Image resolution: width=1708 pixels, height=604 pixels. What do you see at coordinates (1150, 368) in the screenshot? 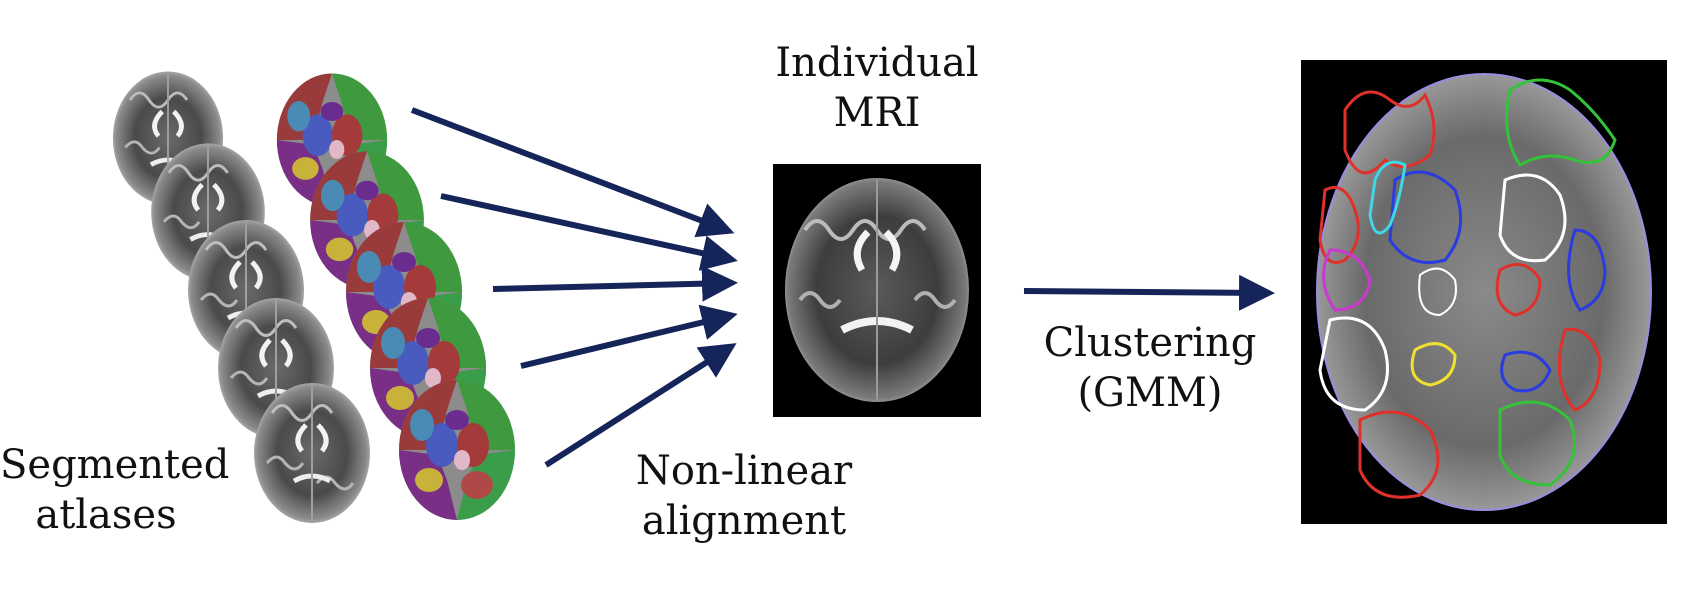
I see `clustering-gmm-label: Clustering (GMM)` at bounding box center [1150, 368].